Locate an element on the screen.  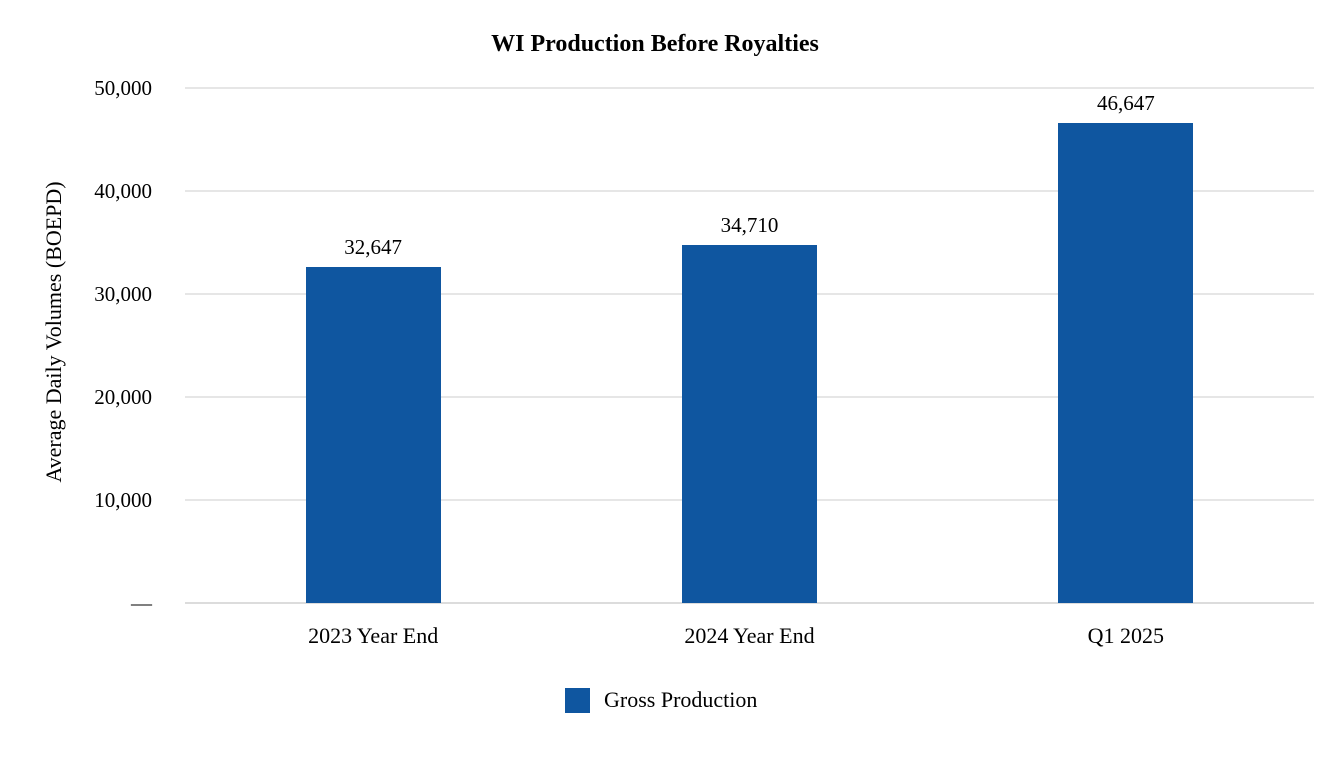
legend-swatch is located at coordinates (577, 700).